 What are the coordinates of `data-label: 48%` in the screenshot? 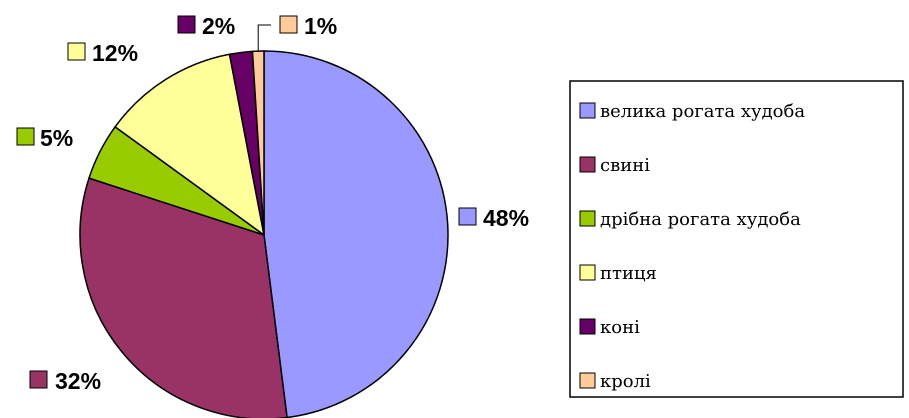 It's located at (506, 218).